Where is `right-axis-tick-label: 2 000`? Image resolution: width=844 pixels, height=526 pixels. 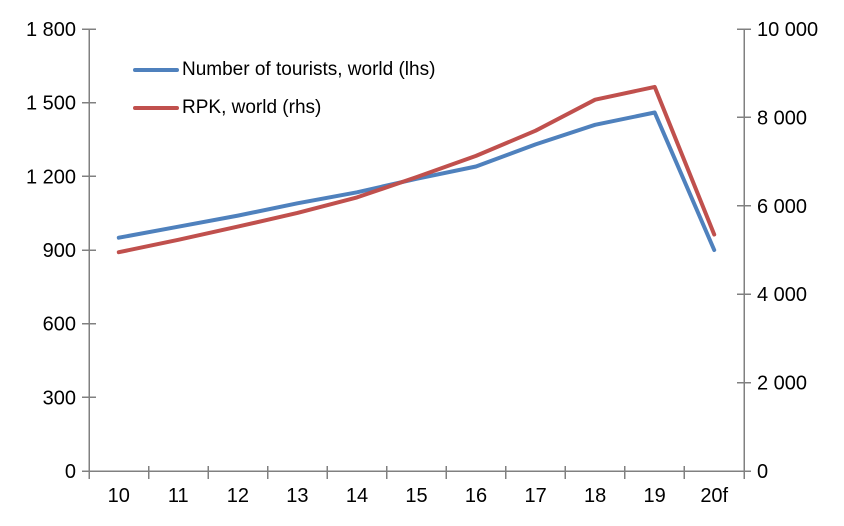
right-axis-tick-label: 2 000 is located at coordinates (782, 384).